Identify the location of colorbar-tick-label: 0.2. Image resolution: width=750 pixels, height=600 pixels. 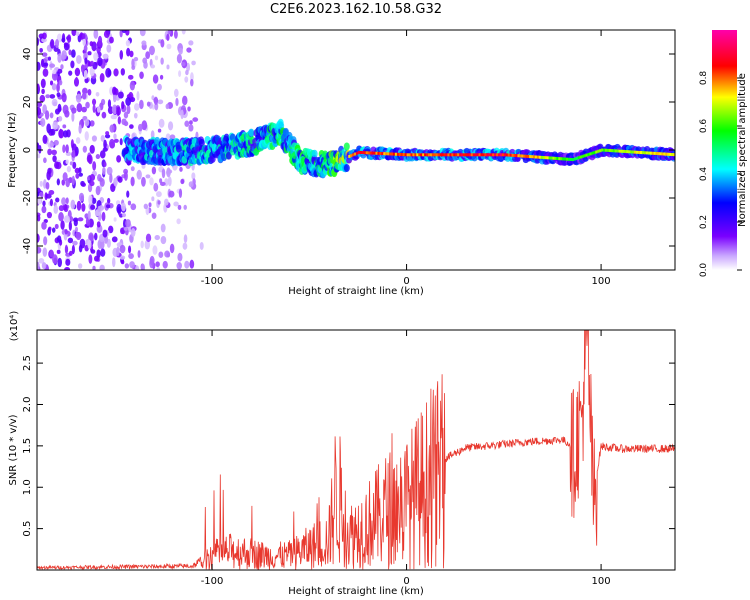
(704, 222).